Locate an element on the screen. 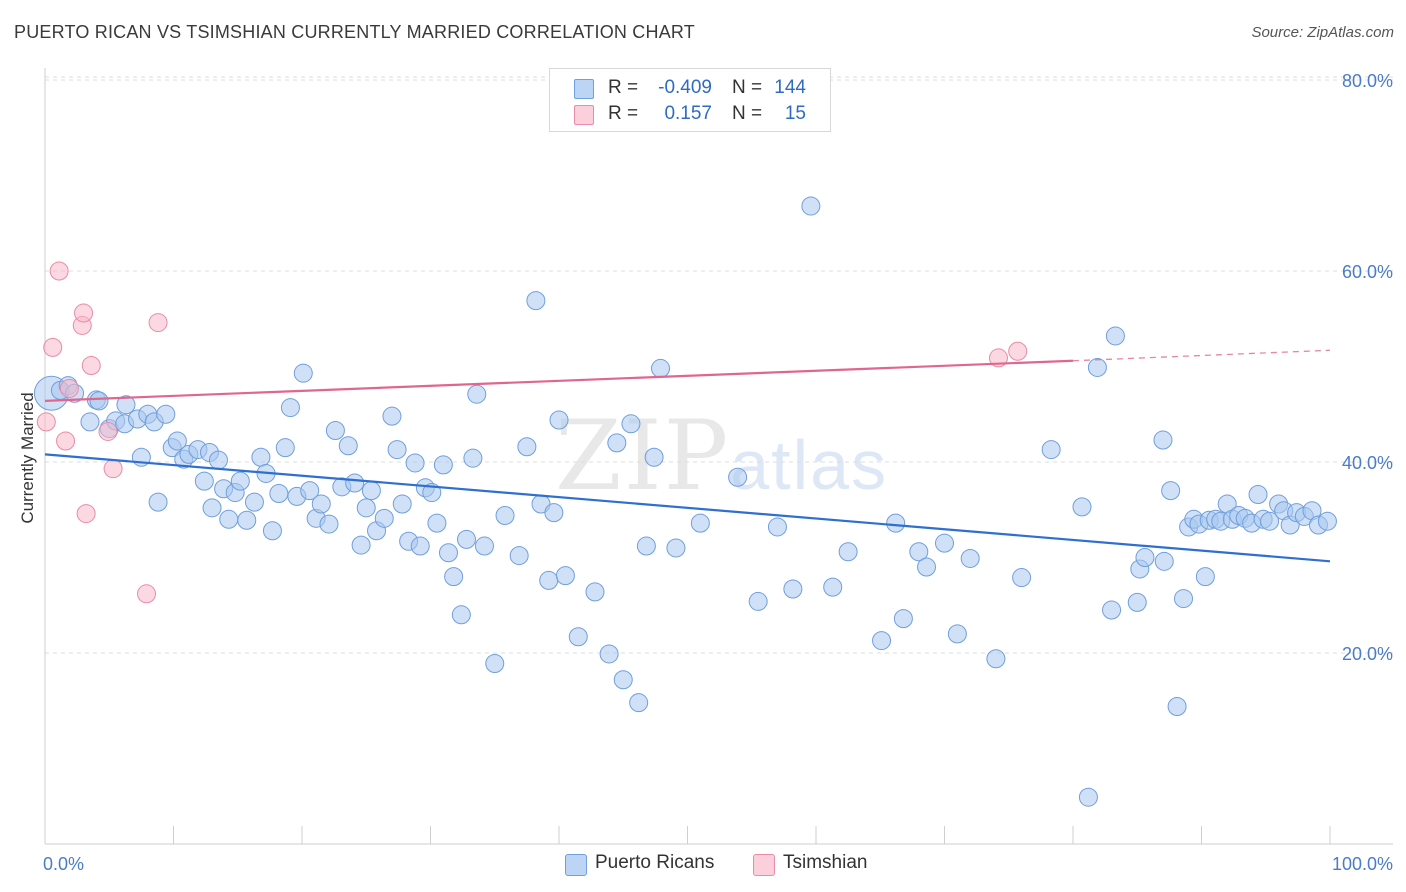  y-tick-label: 60.0% is located at coordinates (1367, 272).